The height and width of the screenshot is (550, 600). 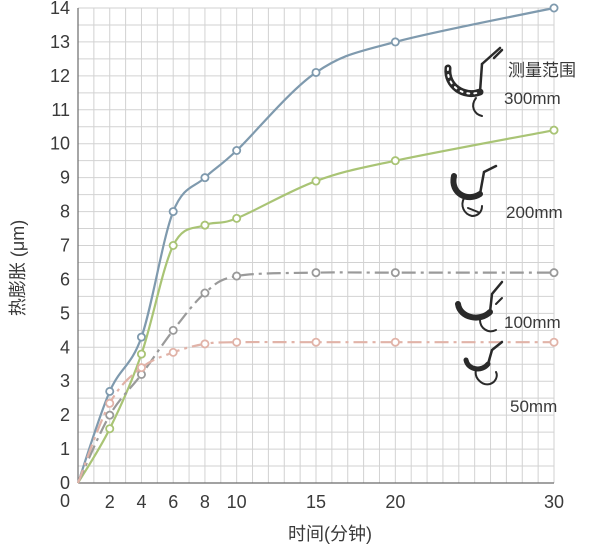 I want to click on y-tick-label: 2, so click(x=65, y=415).